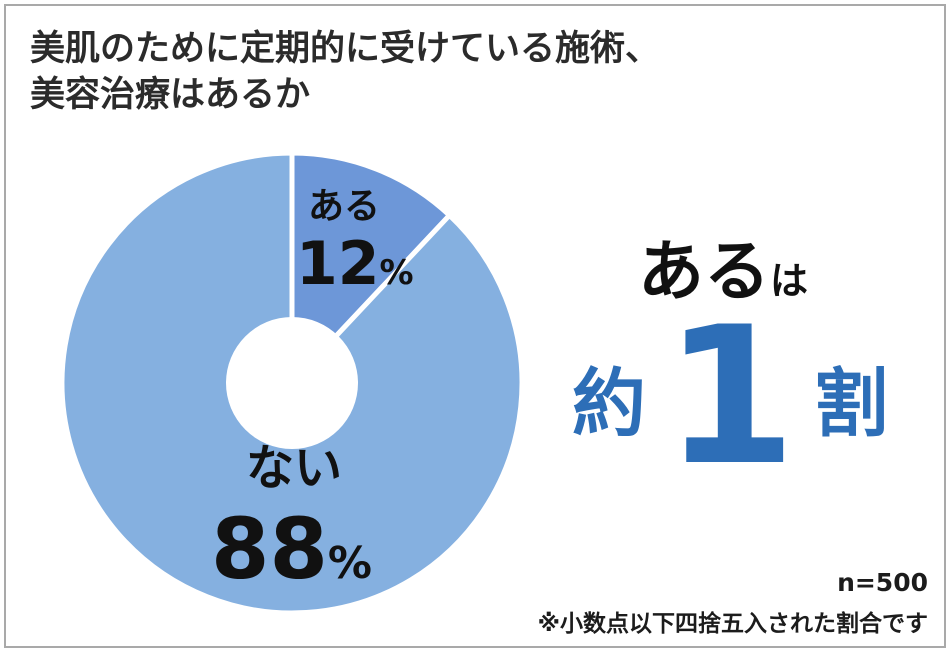 This screenshot has width=950, height=651. What do you see at coordinates (704, 271) in the screenshot?
I see `summary-main-text: ある` at bounding box center [704, 271].